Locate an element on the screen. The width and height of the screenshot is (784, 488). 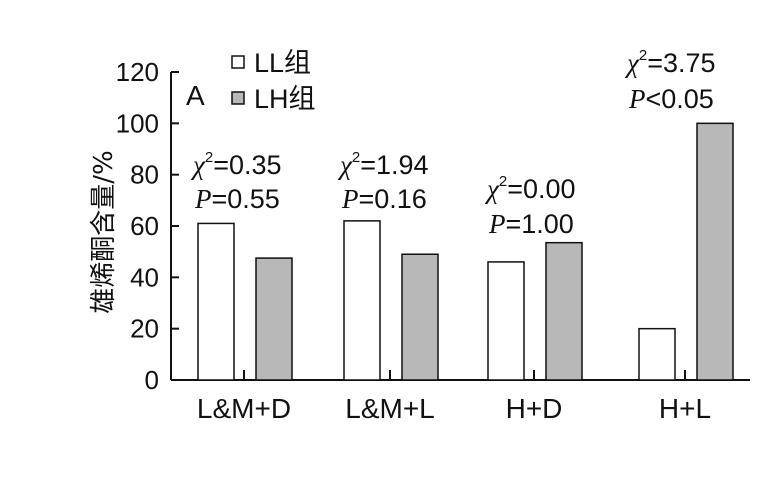
p-value-annotation: P<0.05 is located at coordinates (671, 99).